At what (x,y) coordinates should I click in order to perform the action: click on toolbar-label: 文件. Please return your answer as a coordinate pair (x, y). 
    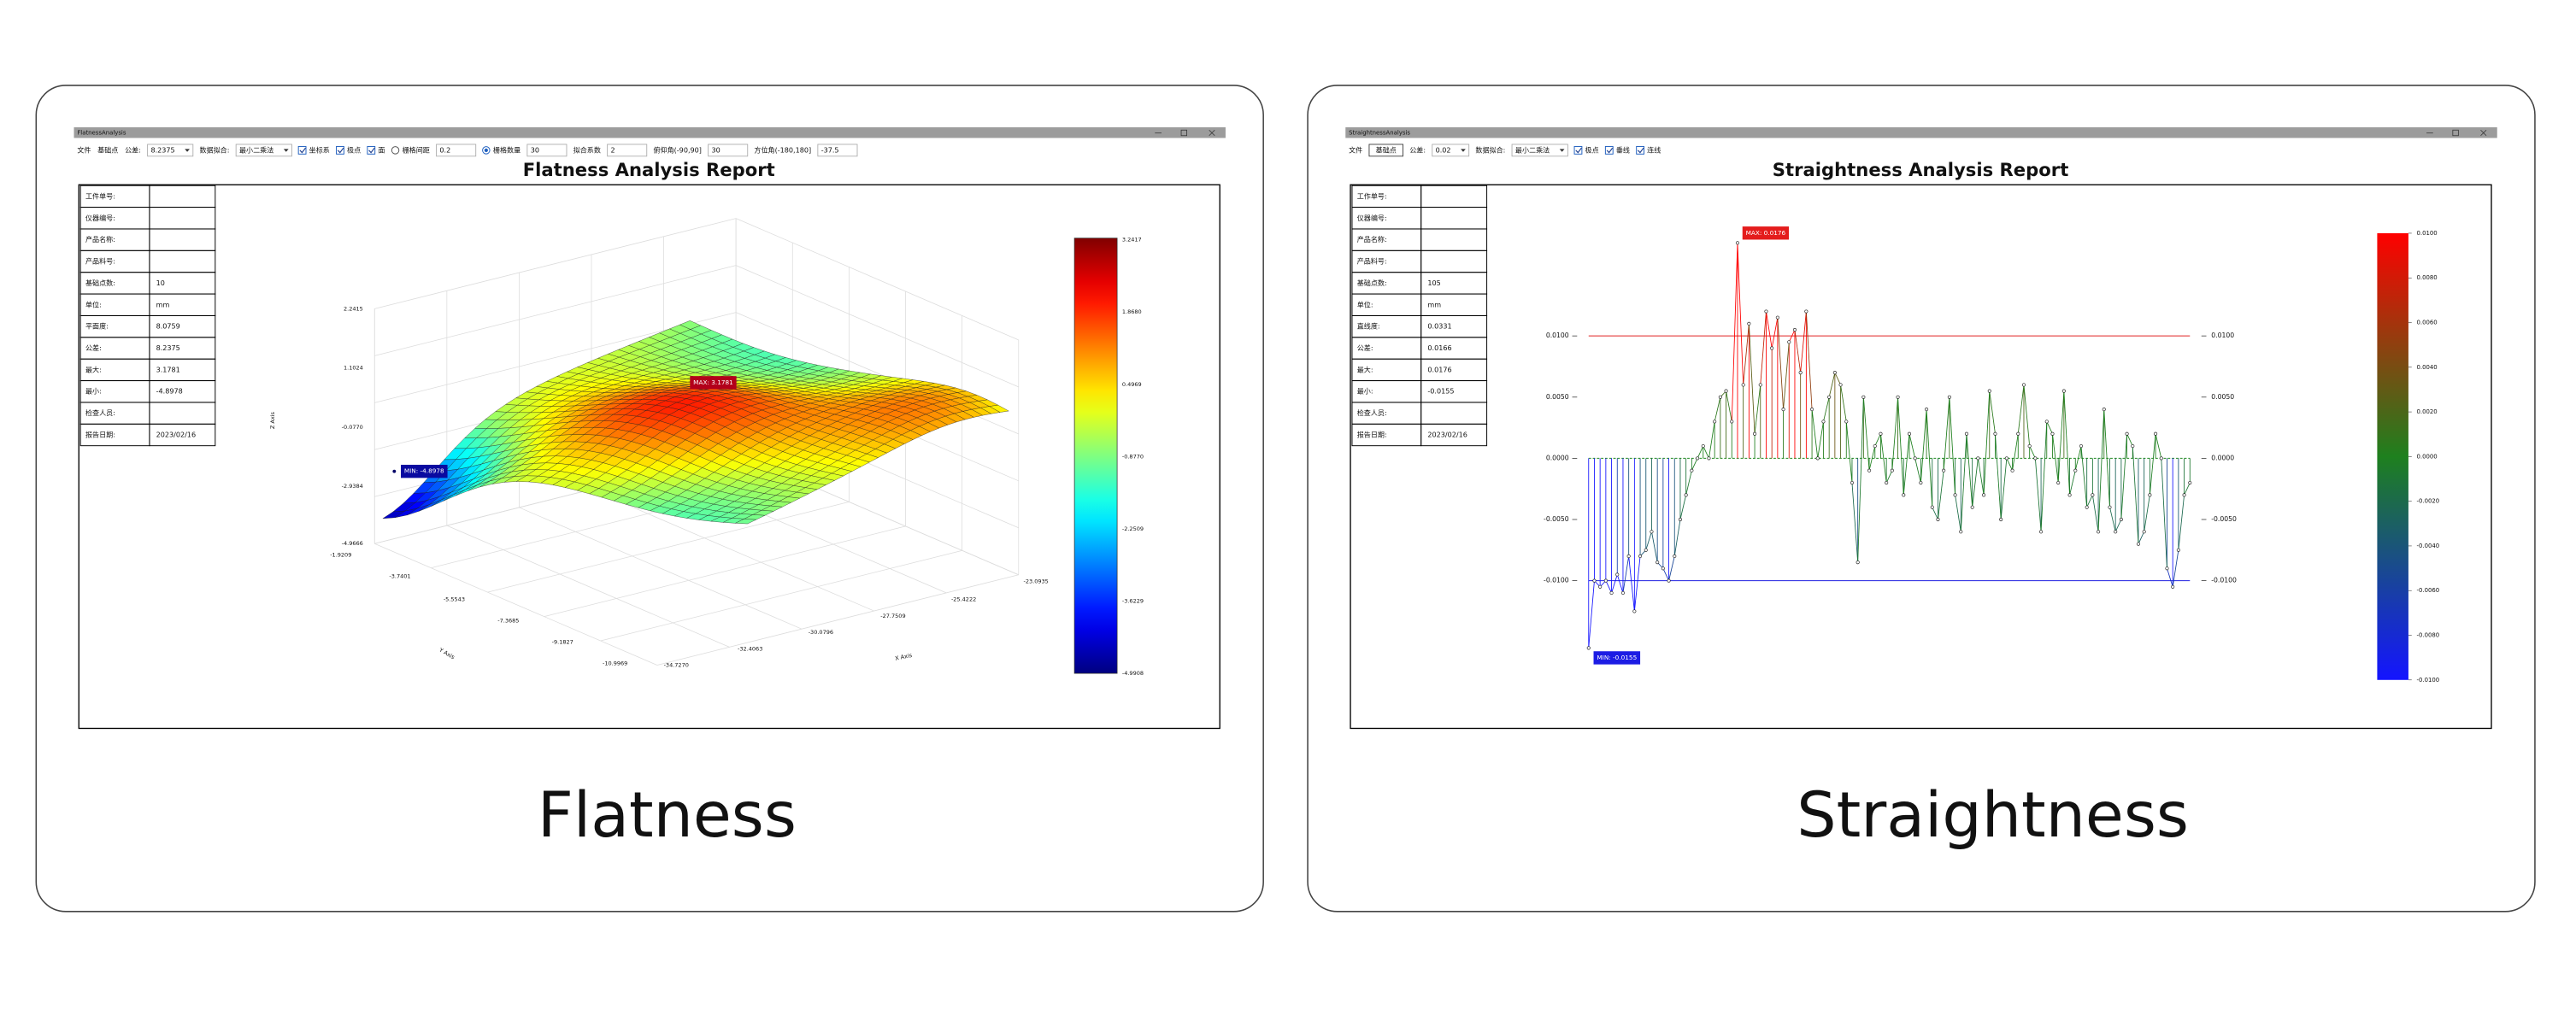
    Looking at the image, I should click on (1355, 149).